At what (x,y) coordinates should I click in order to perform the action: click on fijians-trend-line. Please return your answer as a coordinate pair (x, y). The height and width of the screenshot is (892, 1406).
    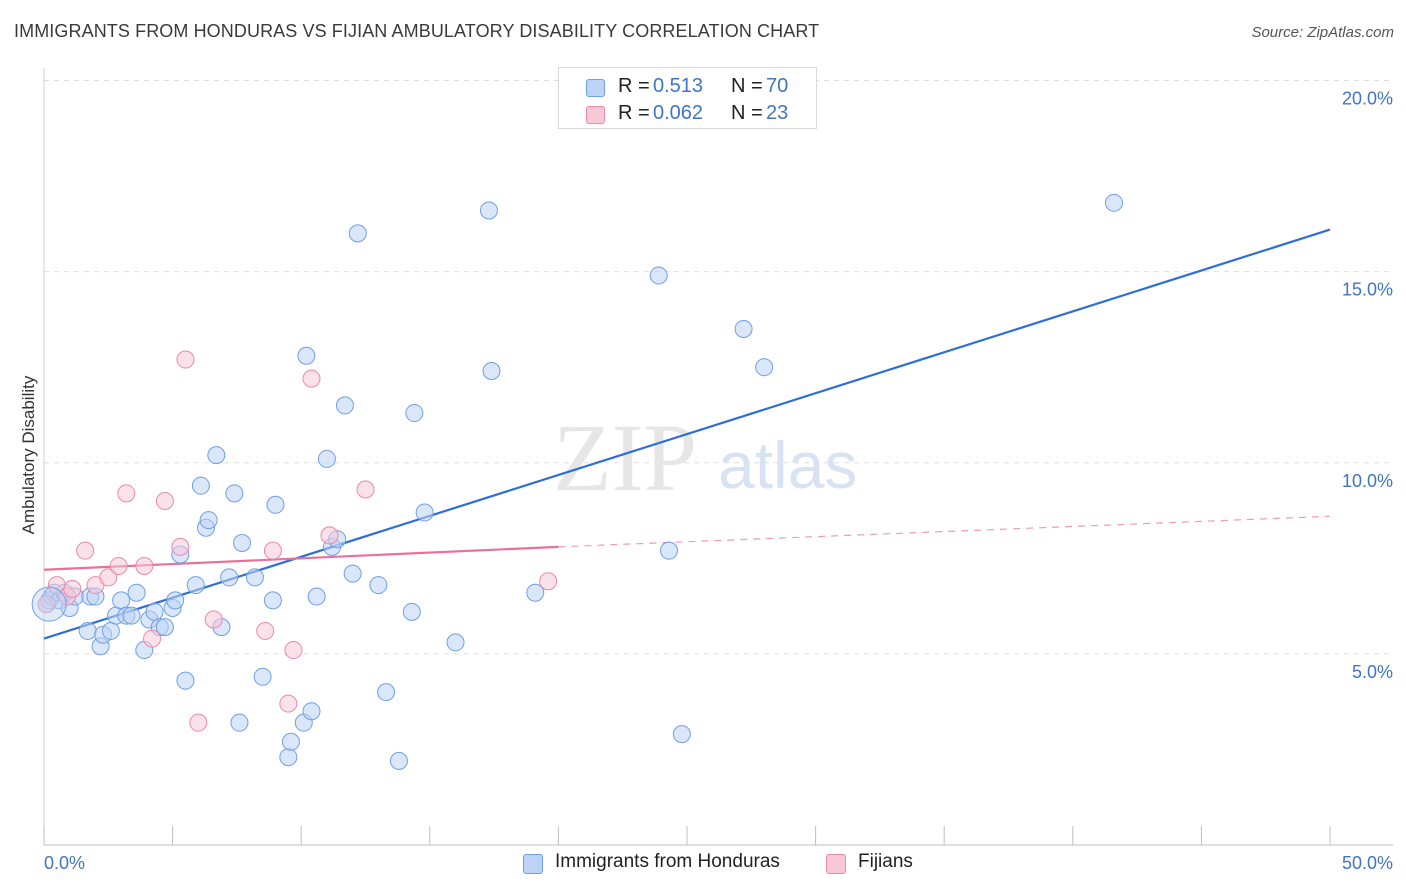
    Looking at the image, I should click on (301, 558).